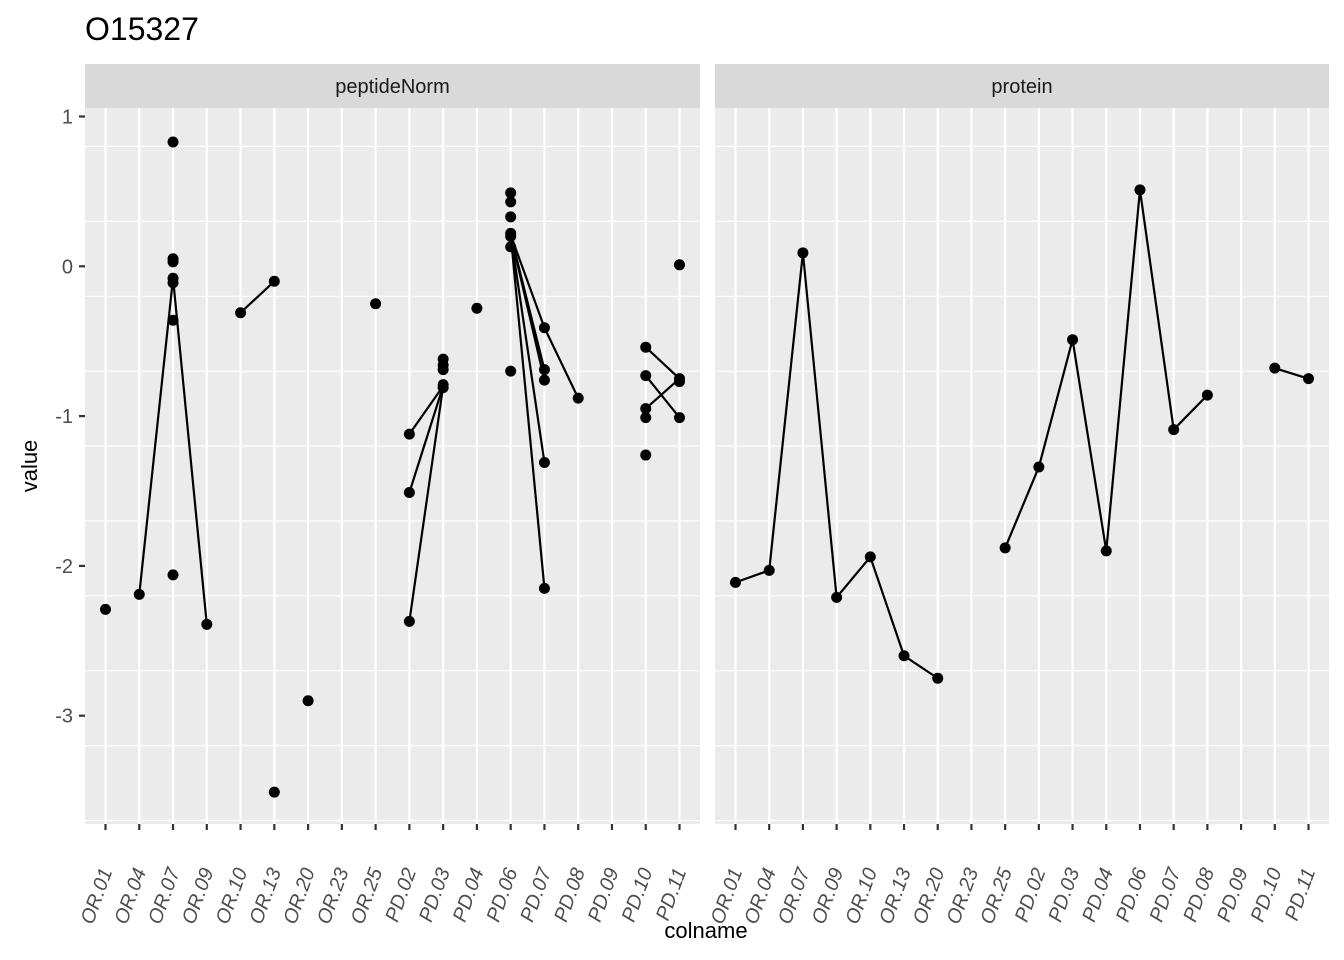 The width and height of the screenshot is (1344, 960). I want to click on y-tick-label: -3, so click(64, 717).